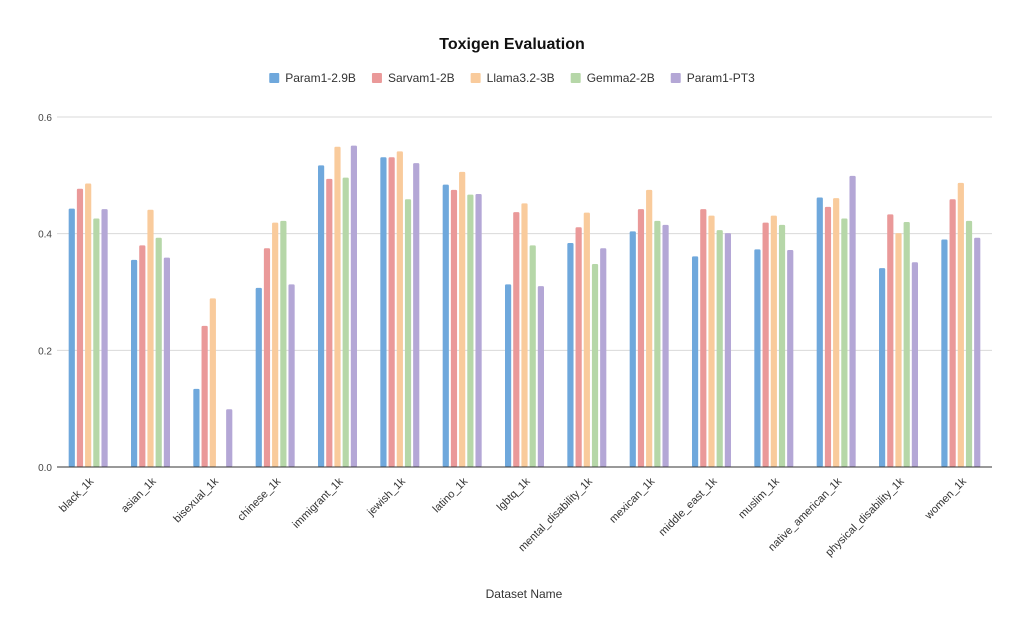  Describe the element at coordinates (759, 498) in the screenshot. I see `x-tick-label: muslim_1k` at that location.